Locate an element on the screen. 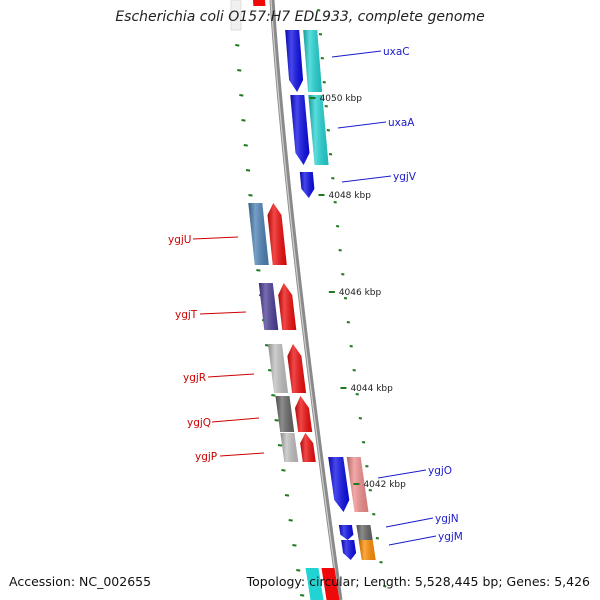 Image resolution: width=600 pixels, height=600 pixels. kbp-label: 4048 kbp is located at coordinates (350, 196).